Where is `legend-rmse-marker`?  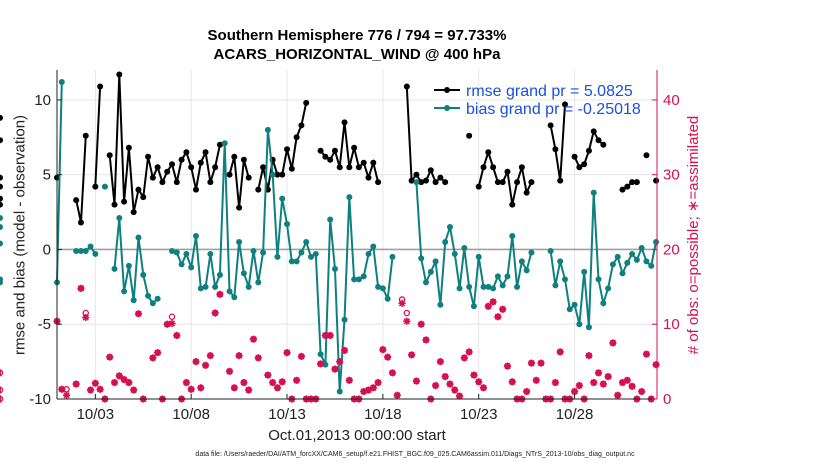
legend-rmse-marker is located at coordinates (447, 90).